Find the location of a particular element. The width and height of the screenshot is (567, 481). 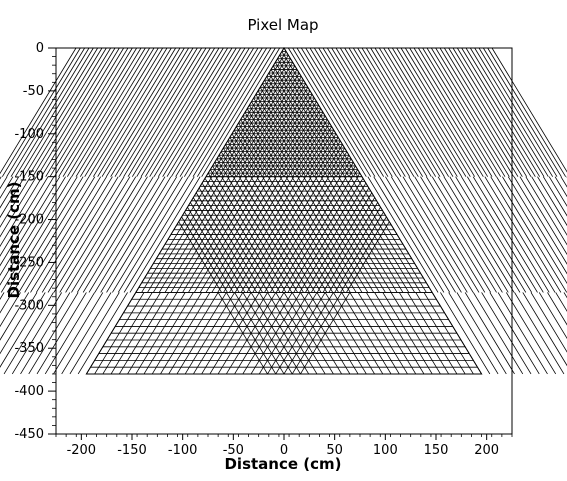

y-tick-label: -150 is located at coordinates (29, 177).